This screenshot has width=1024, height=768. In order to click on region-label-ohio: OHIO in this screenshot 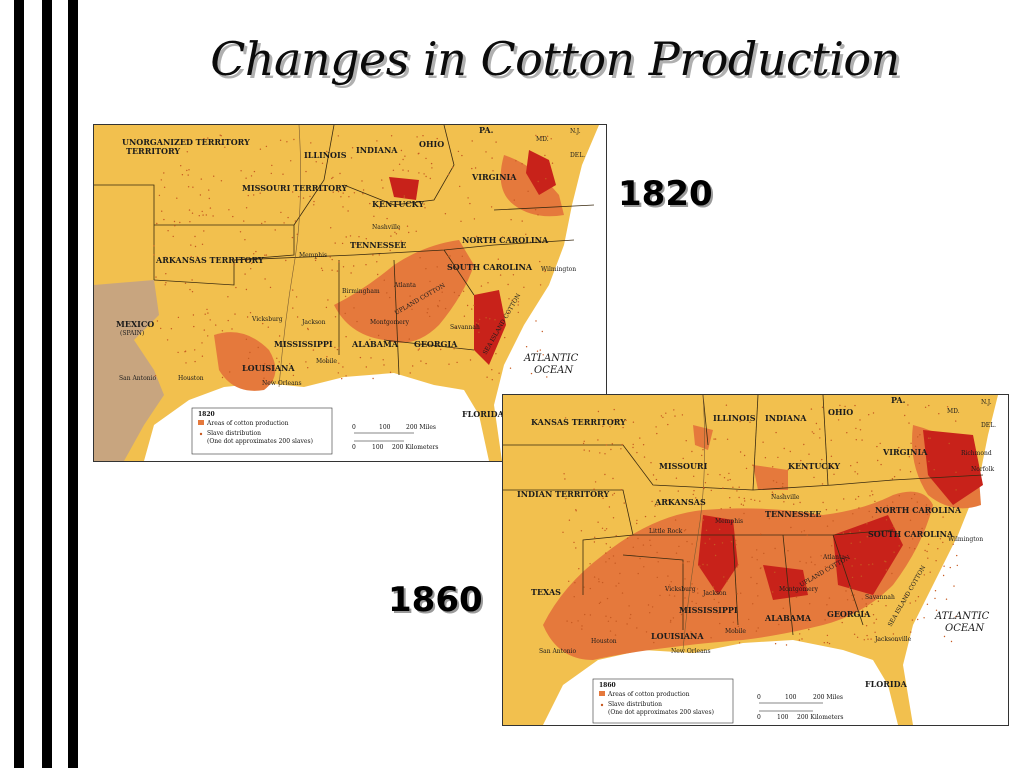, I will do `click(840, 412)`.